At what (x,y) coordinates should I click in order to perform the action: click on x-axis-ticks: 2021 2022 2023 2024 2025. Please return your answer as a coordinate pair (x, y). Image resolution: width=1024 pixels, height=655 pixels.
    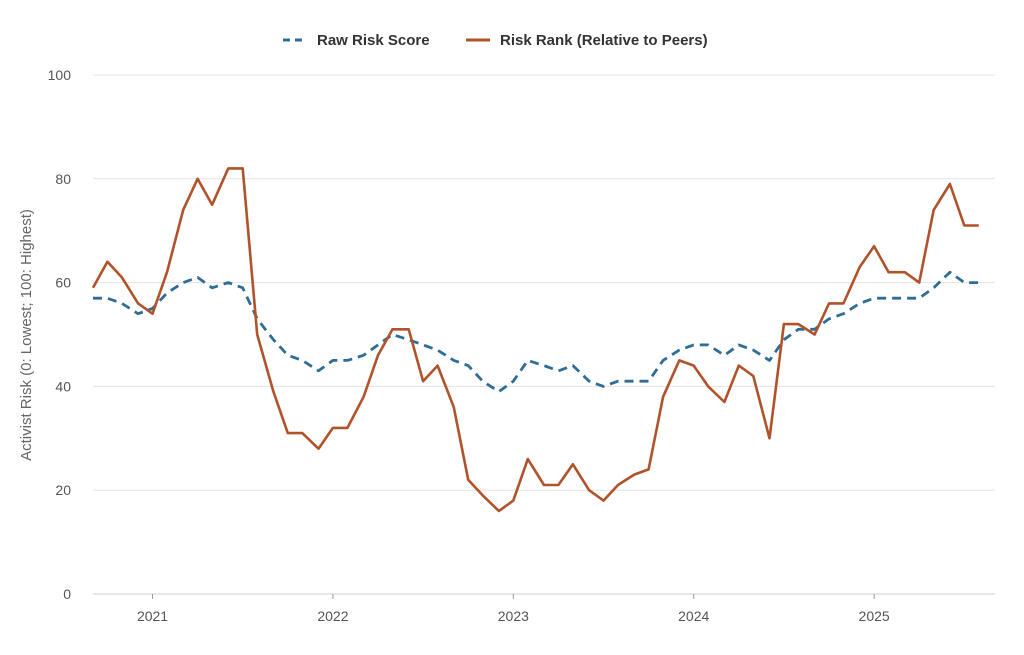
    Looking at the image, I should click on (513, 609).